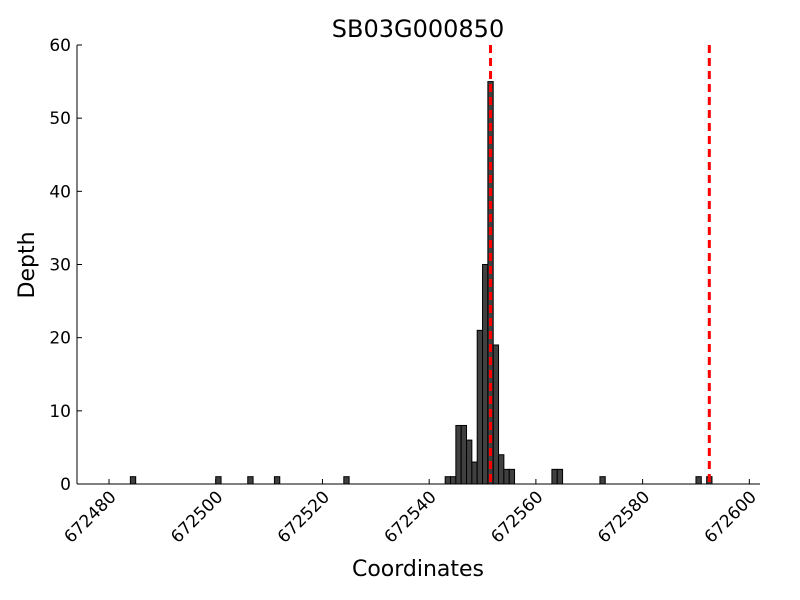 This screenshot has height=600, width=800. What do you see at coordinates (27, 264) in the screenshot?
I see `y-axis-label: Depth` at bounding box center [27, 264].